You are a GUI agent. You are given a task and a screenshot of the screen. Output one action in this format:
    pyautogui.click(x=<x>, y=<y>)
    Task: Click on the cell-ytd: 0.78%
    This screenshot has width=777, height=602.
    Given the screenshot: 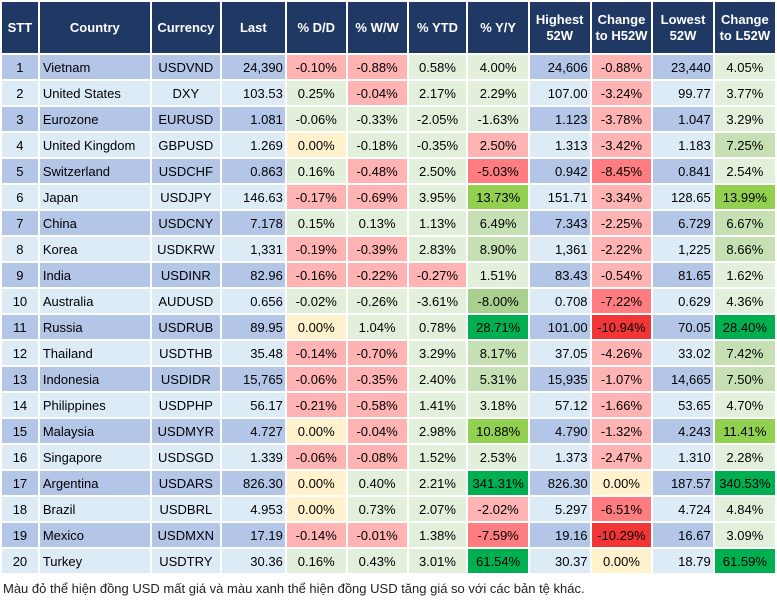 What is the action you would take?
    pyautogui.click(x=437, y=327)
    